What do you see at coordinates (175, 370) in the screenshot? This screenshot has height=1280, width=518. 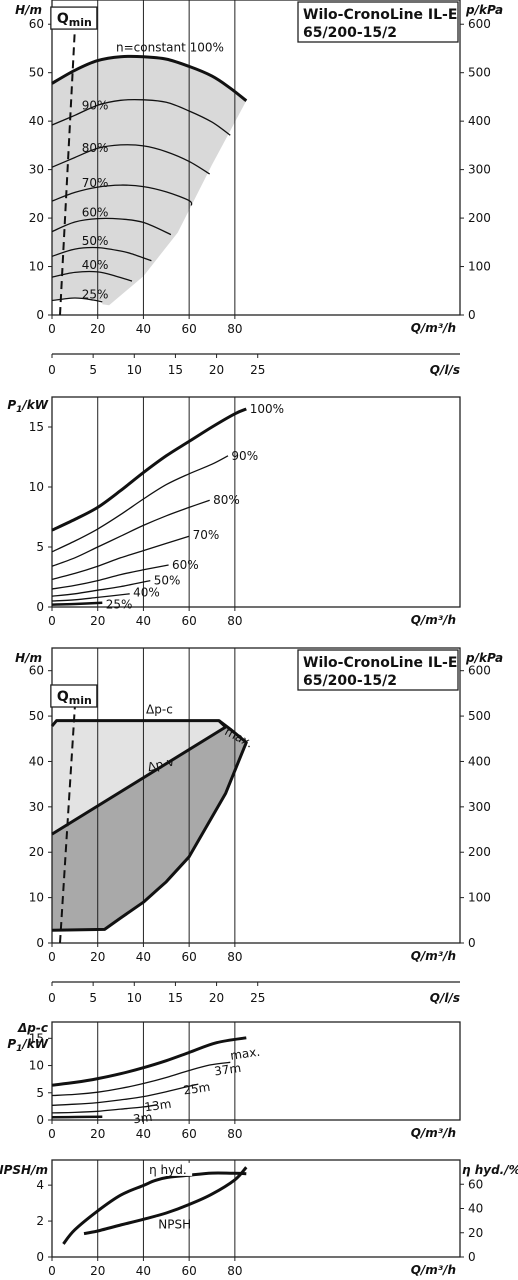 I see `q_litres_axis-tick-label-15: 15` at bounding box center [175, 370].